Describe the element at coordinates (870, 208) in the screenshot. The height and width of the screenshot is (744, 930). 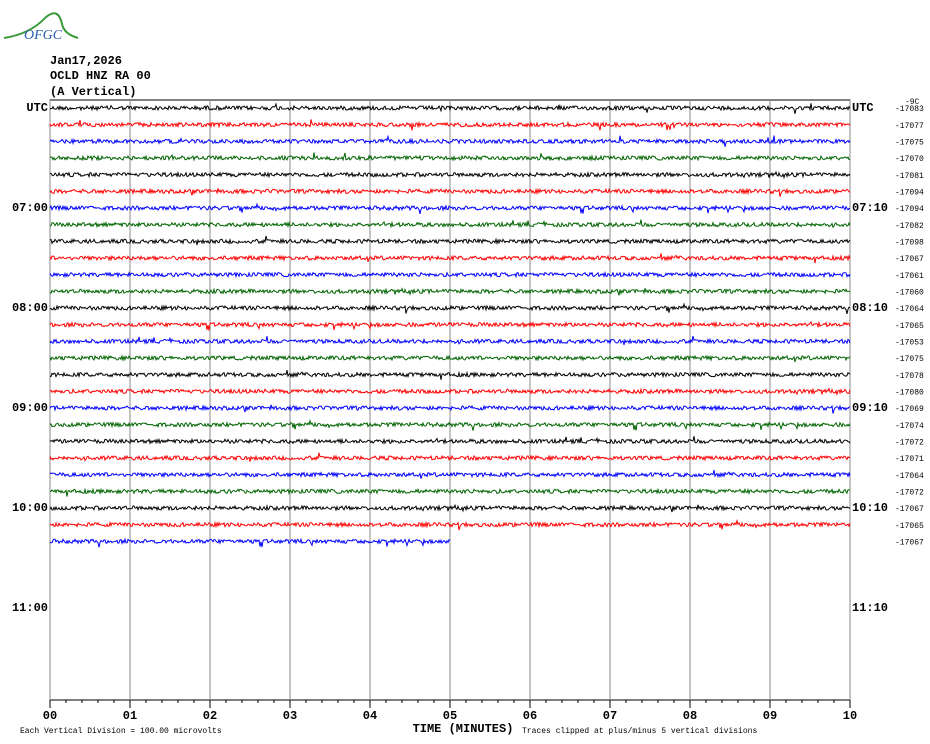
I see `right-time-label: 07:10` at that location.